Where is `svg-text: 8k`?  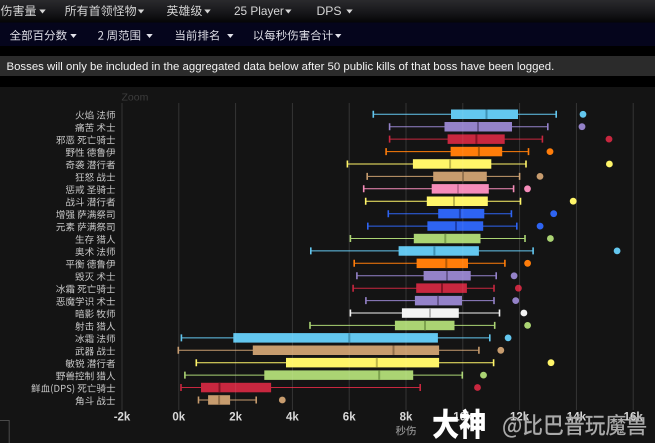 svg-text: 8k is located at coordinates (406, 418).